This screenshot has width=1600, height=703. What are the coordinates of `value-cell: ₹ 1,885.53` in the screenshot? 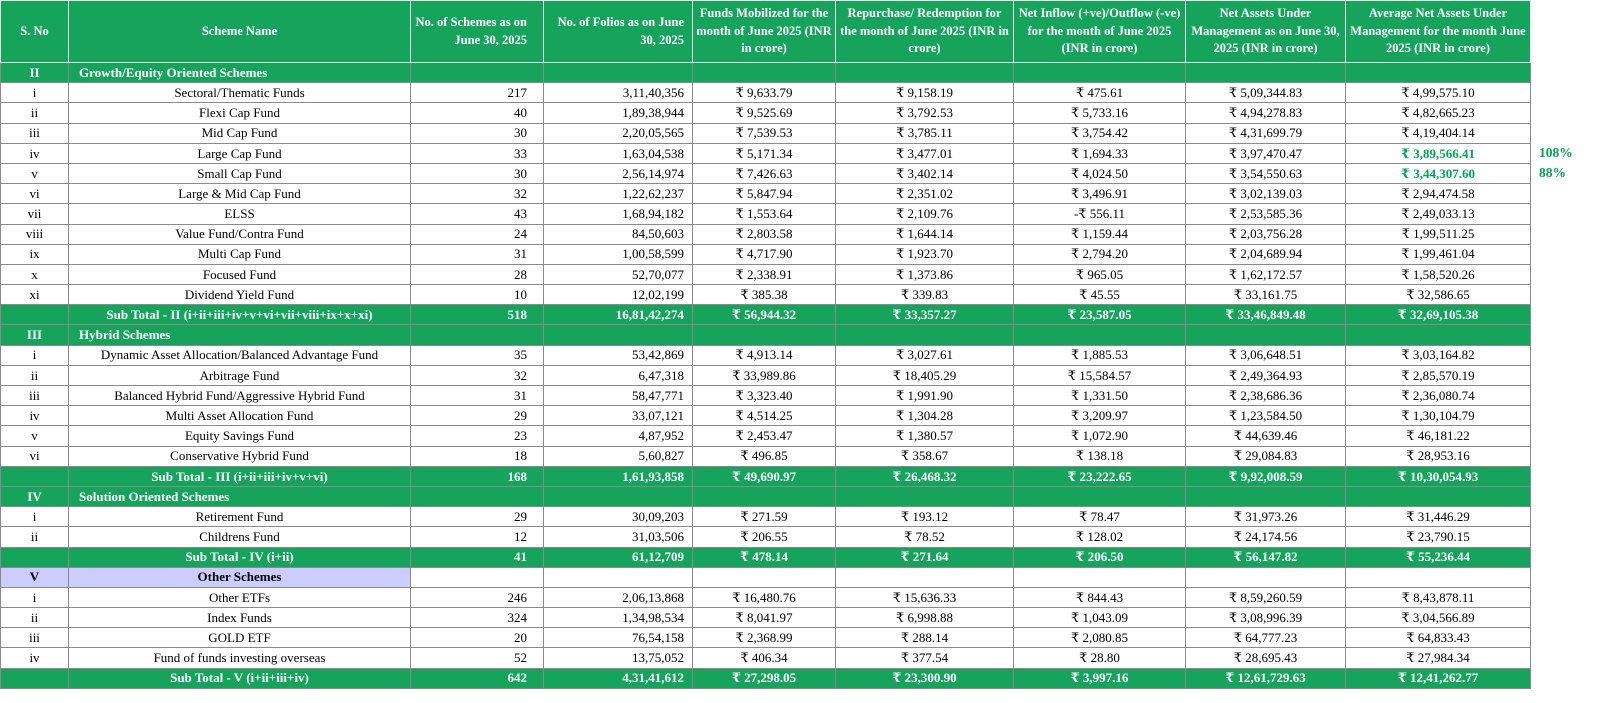 It's located at (1099, 355).